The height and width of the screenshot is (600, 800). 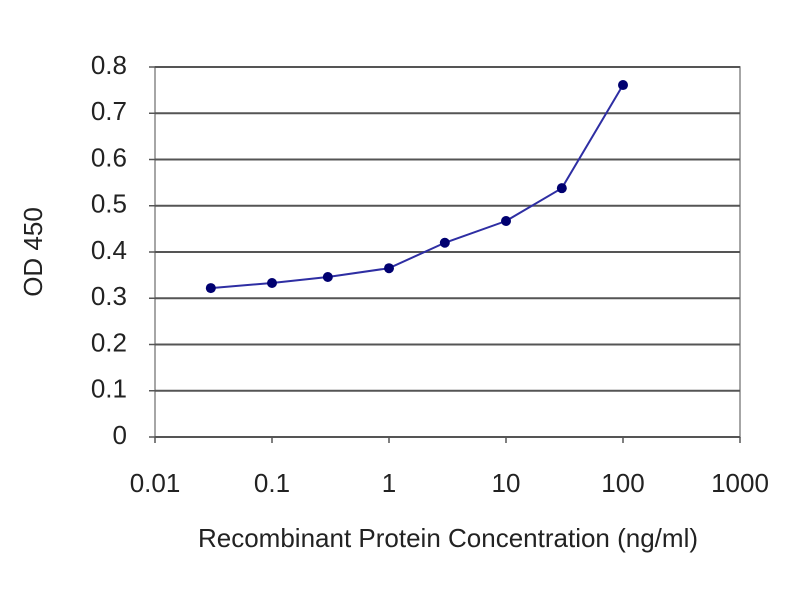 What do you see at coordinates (109, 204) in the screenshot?
I see `y-tick-label: 0.5` at bounding box center [109, 204].